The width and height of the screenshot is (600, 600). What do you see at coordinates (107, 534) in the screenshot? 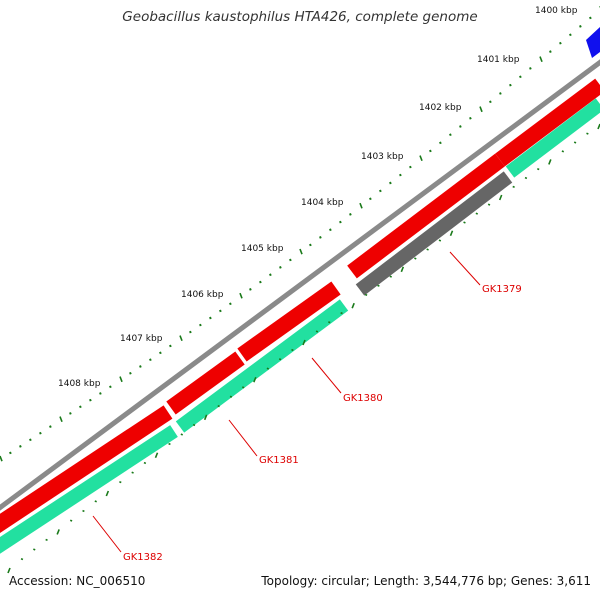
I see `leader-gk1382` at bounding box center [107, 534].